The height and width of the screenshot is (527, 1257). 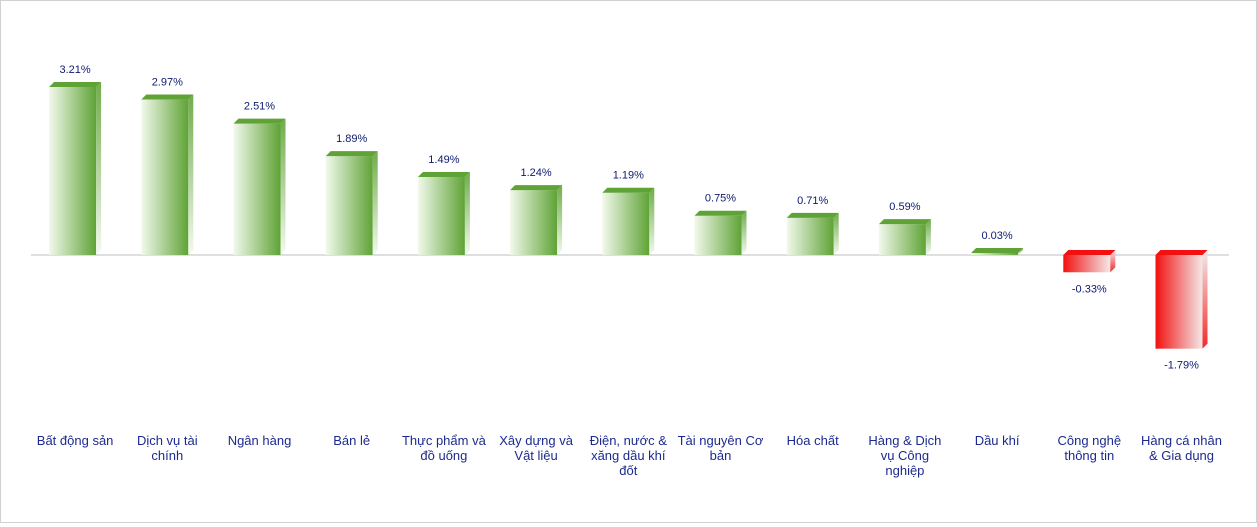 I want to click on category-label-1: Dịch vụ tài chính, so click(x=167, y=448).